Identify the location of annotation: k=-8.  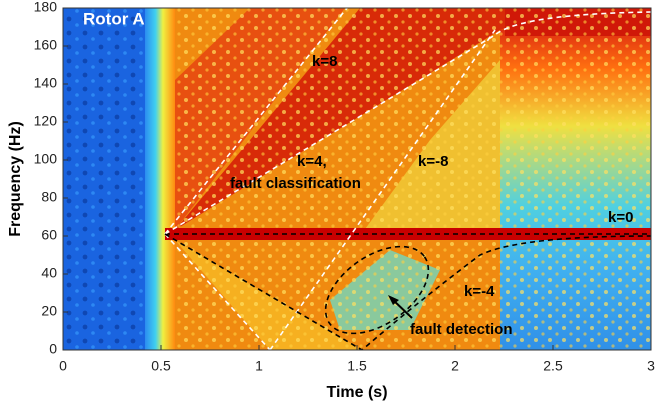
(433, 161).